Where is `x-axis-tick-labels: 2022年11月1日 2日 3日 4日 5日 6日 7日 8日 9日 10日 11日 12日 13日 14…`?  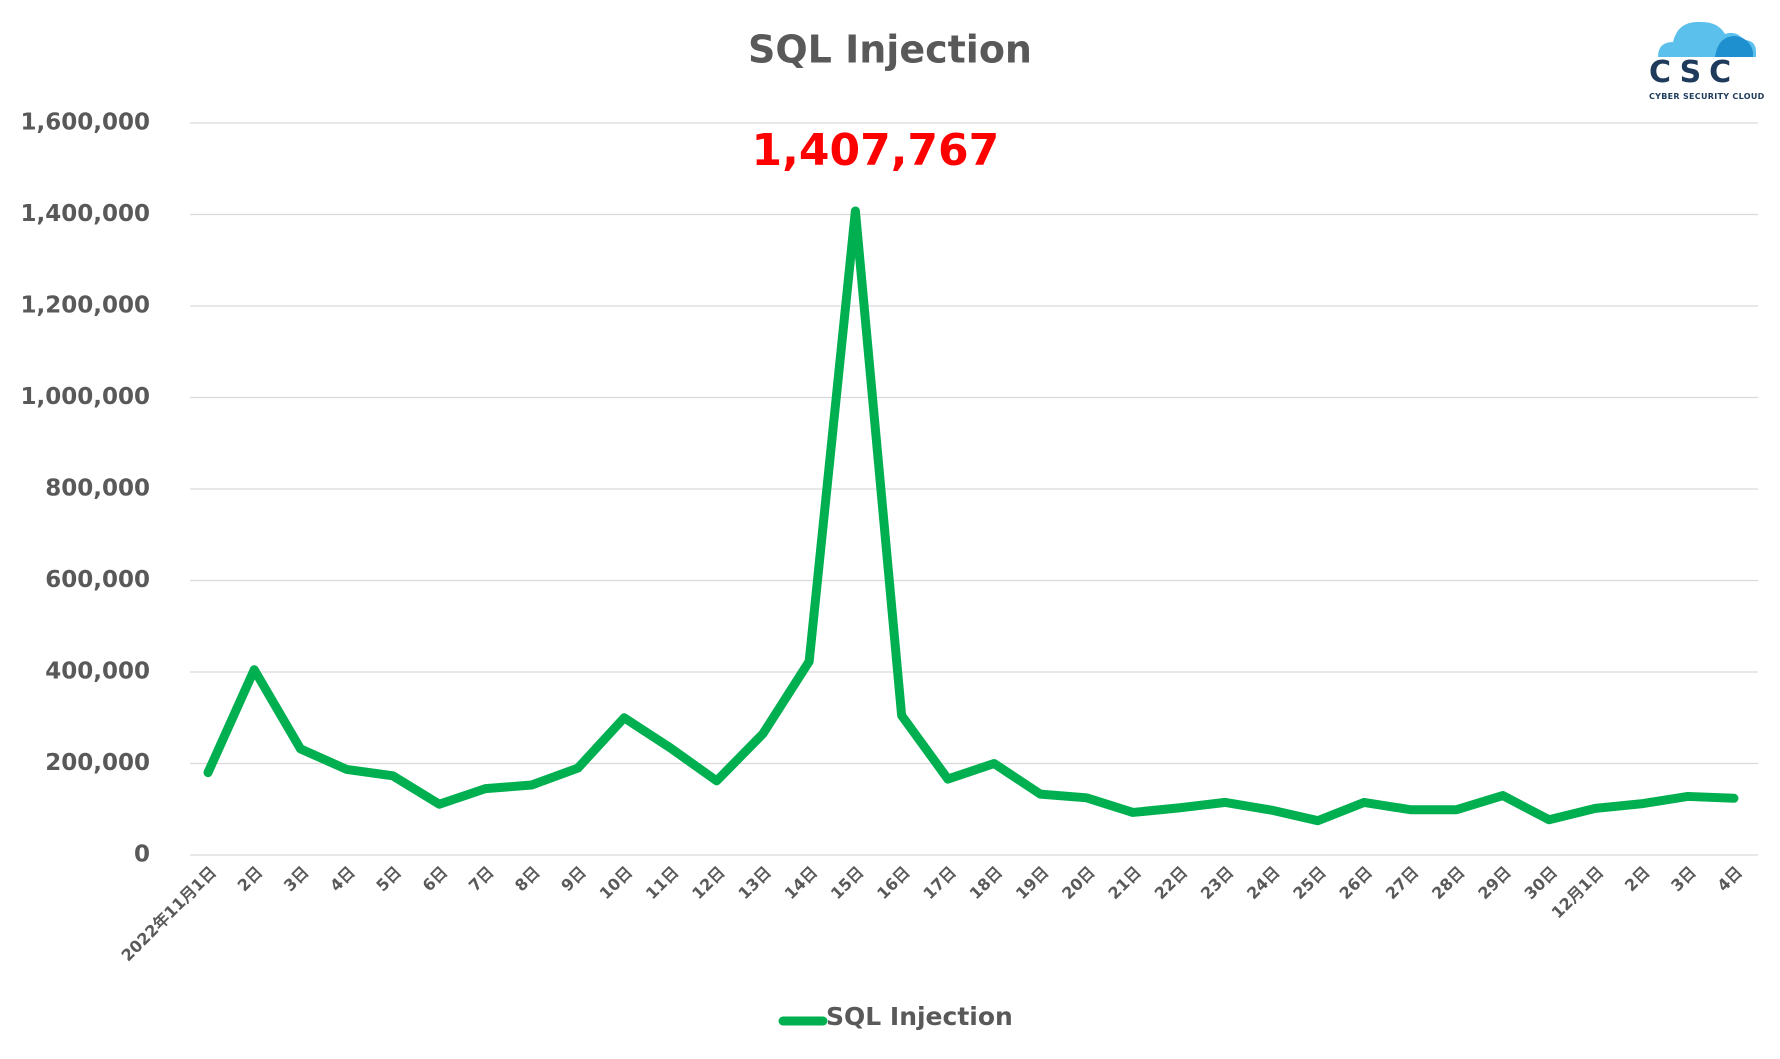
x-axis-tick-labels: 2022年11月1日 2日 3日 4日 5日 6日 7日 8日 9日 10日 11日 12日 13日 14… is located at coordinates (932, 914).